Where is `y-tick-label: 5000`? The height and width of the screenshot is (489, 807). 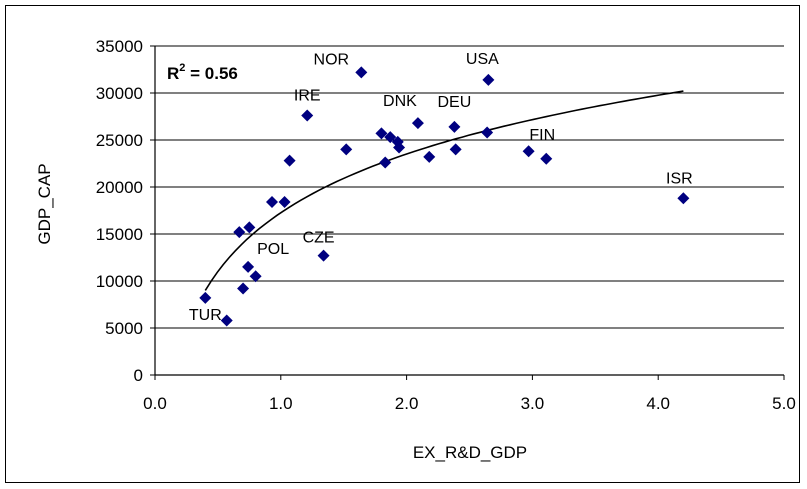 y-tick-label: 5000 is located at coordinates (124, 328).